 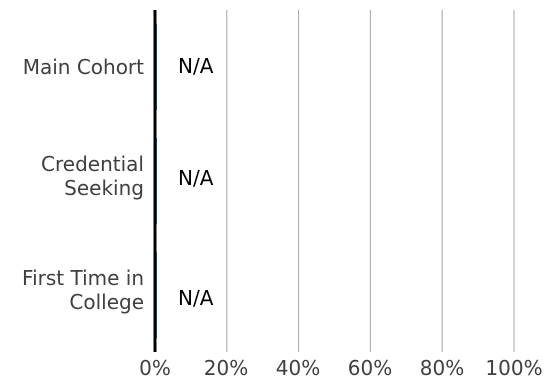 I want to click on x-tick-label: 0%, so click(x=155, y=368).